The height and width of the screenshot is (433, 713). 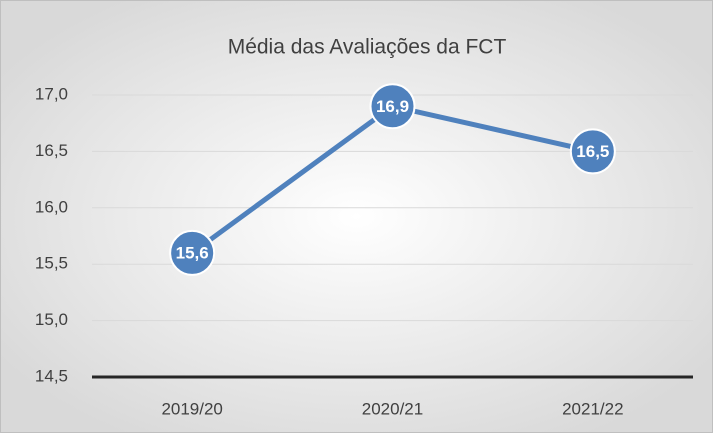 I want to click on chart-title: Média das Avaliações da FCT, so click(x=367, y=47).